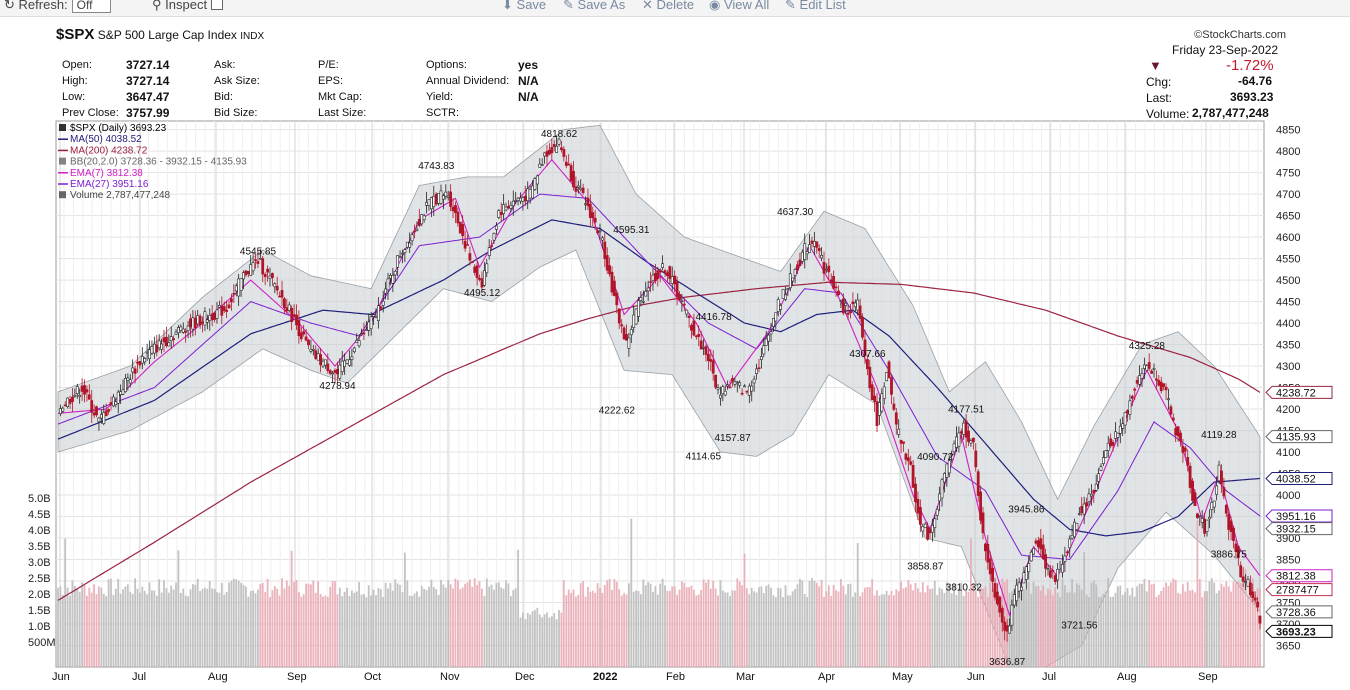 The image size is (1350, 690). What do you see at coordinates (58, 6) in the screenshot?
I see `refresh-control: ↻ Refresh: Off` at bounding box center [58, 6].